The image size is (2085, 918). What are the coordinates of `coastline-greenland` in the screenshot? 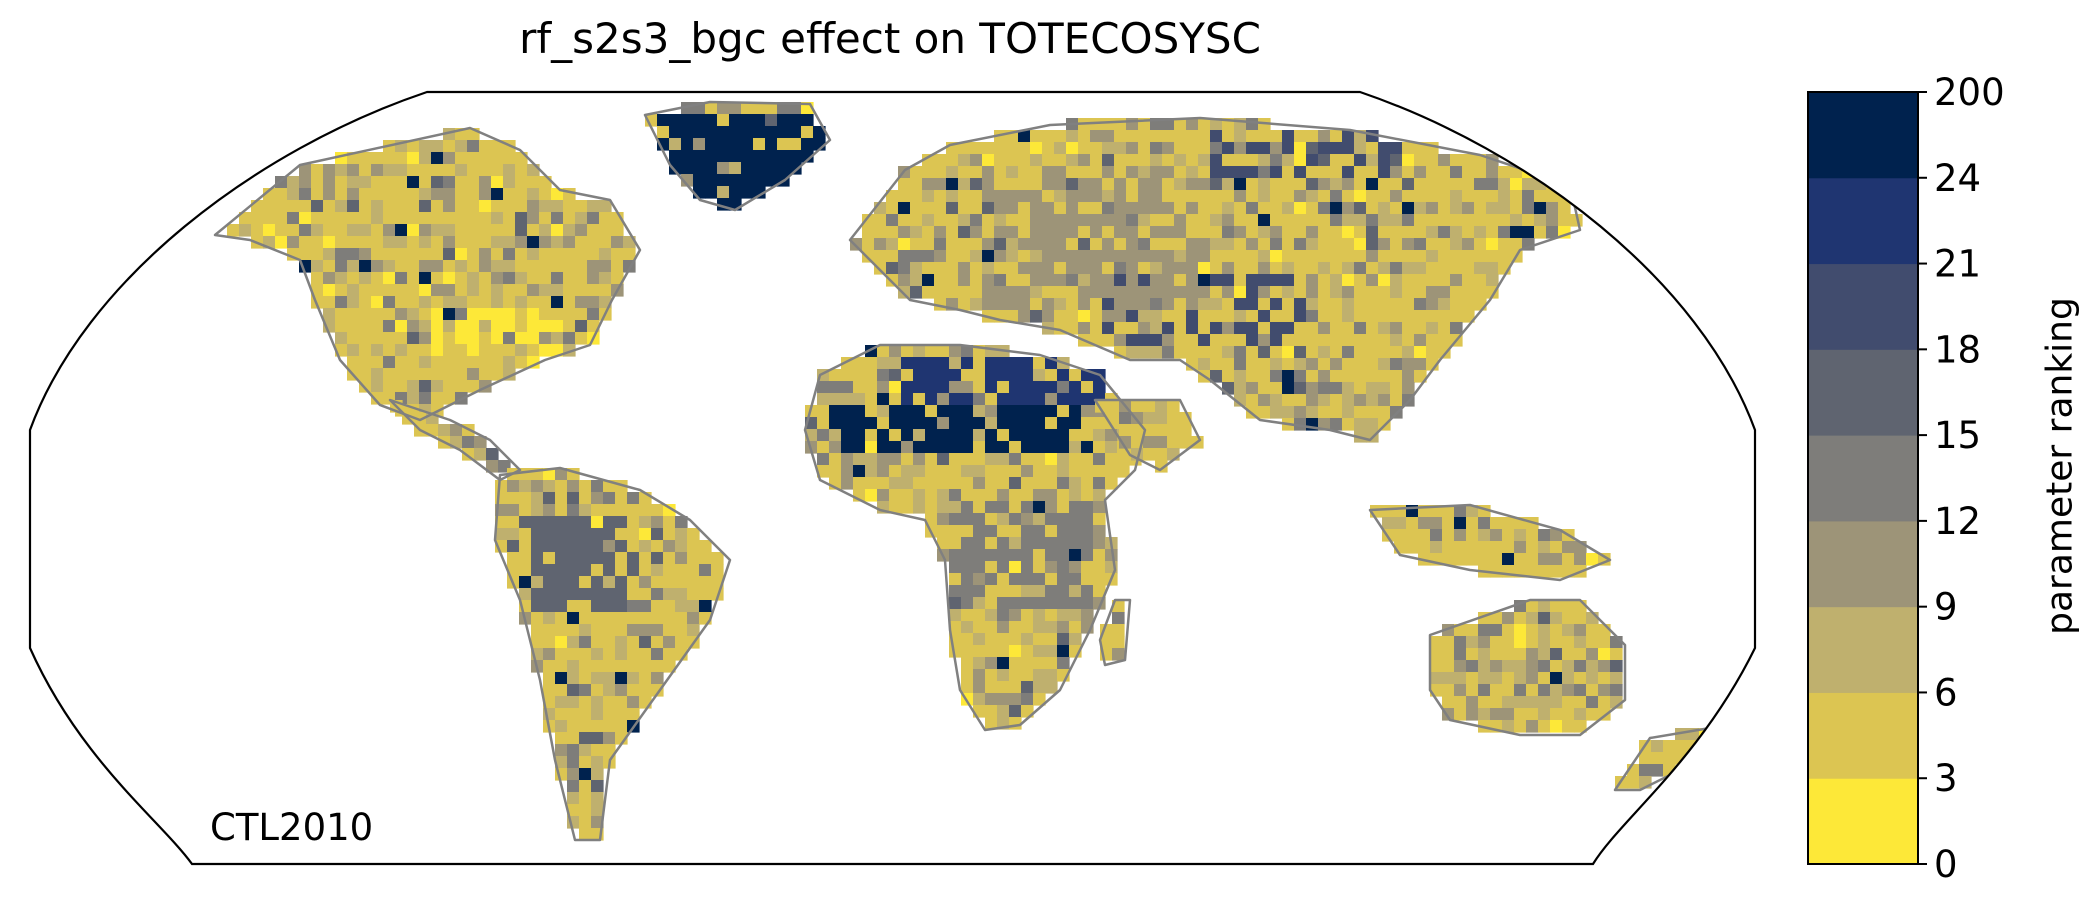 It's located at (737, 156).